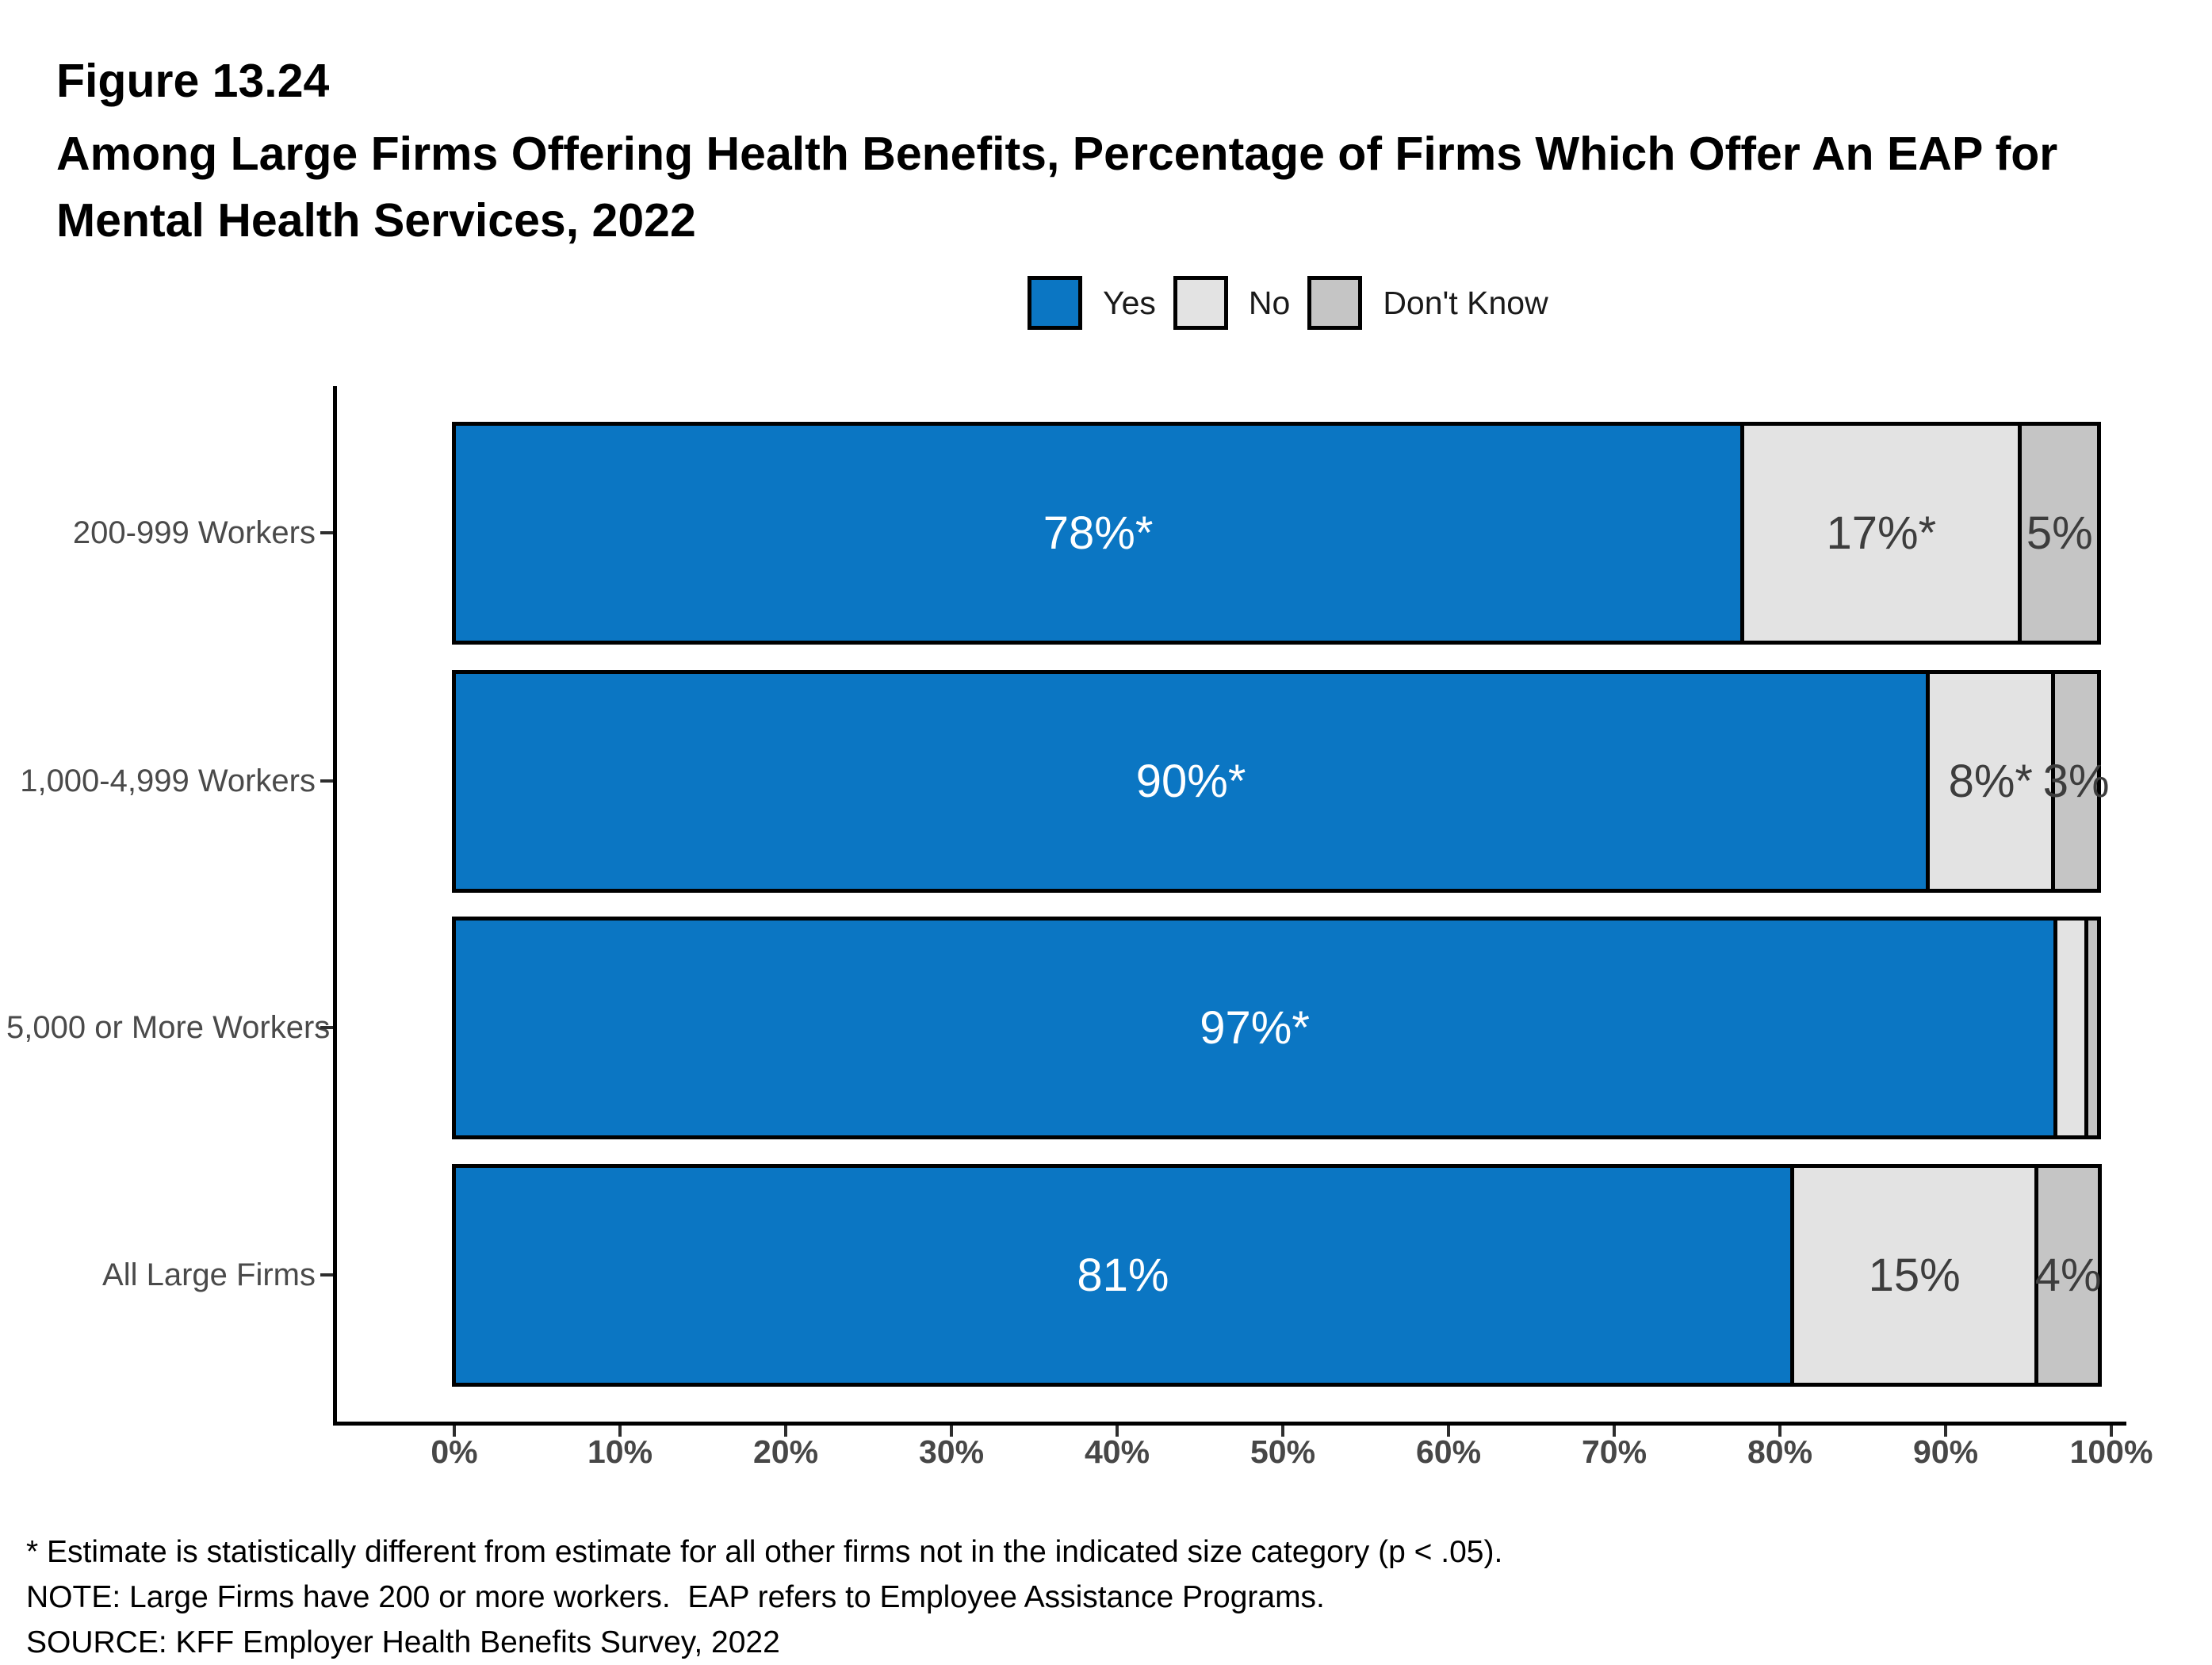 This screenshot has height=1665, width=2212. Describe the element at coordinates (2071, 1028) in the screenshot. I see `bar-segment-no` at that location.